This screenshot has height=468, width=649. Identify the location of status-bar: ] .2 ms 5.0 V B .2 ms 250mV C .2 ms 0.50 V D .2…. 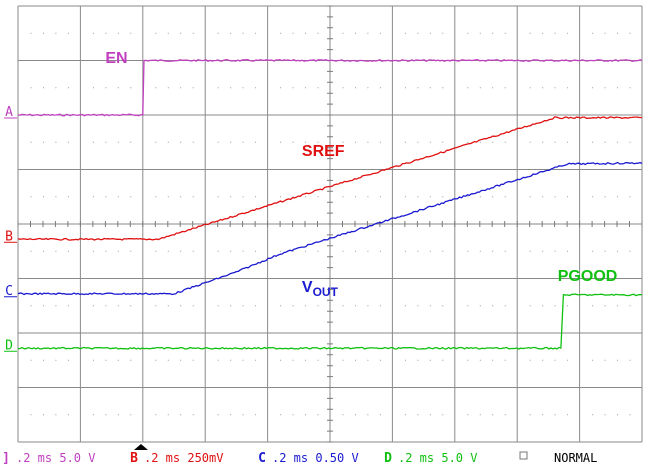
(299, 455).